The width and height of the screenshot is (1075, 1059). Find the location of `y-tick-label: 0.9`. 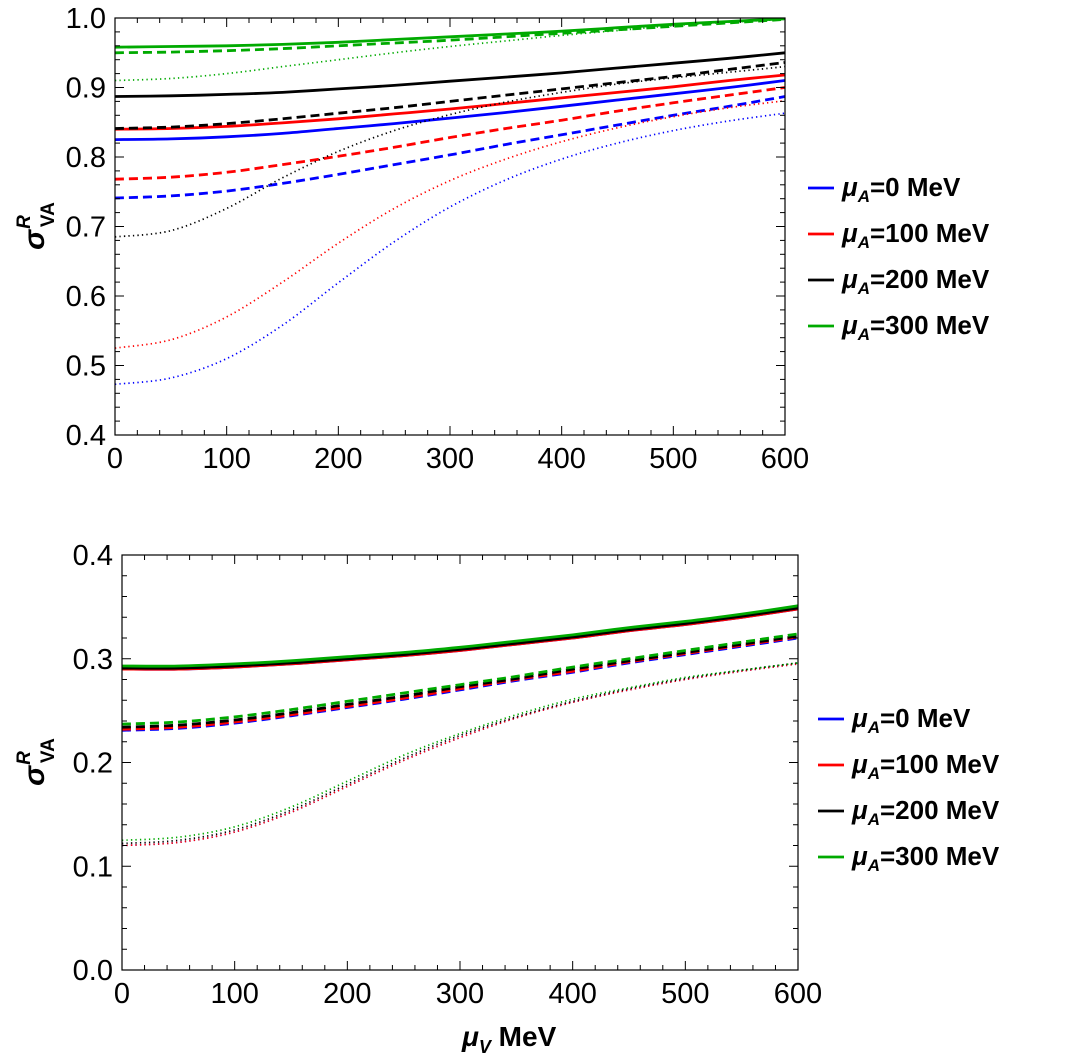

y-tick-label: 0.9 is located at coordinates (86, 89).